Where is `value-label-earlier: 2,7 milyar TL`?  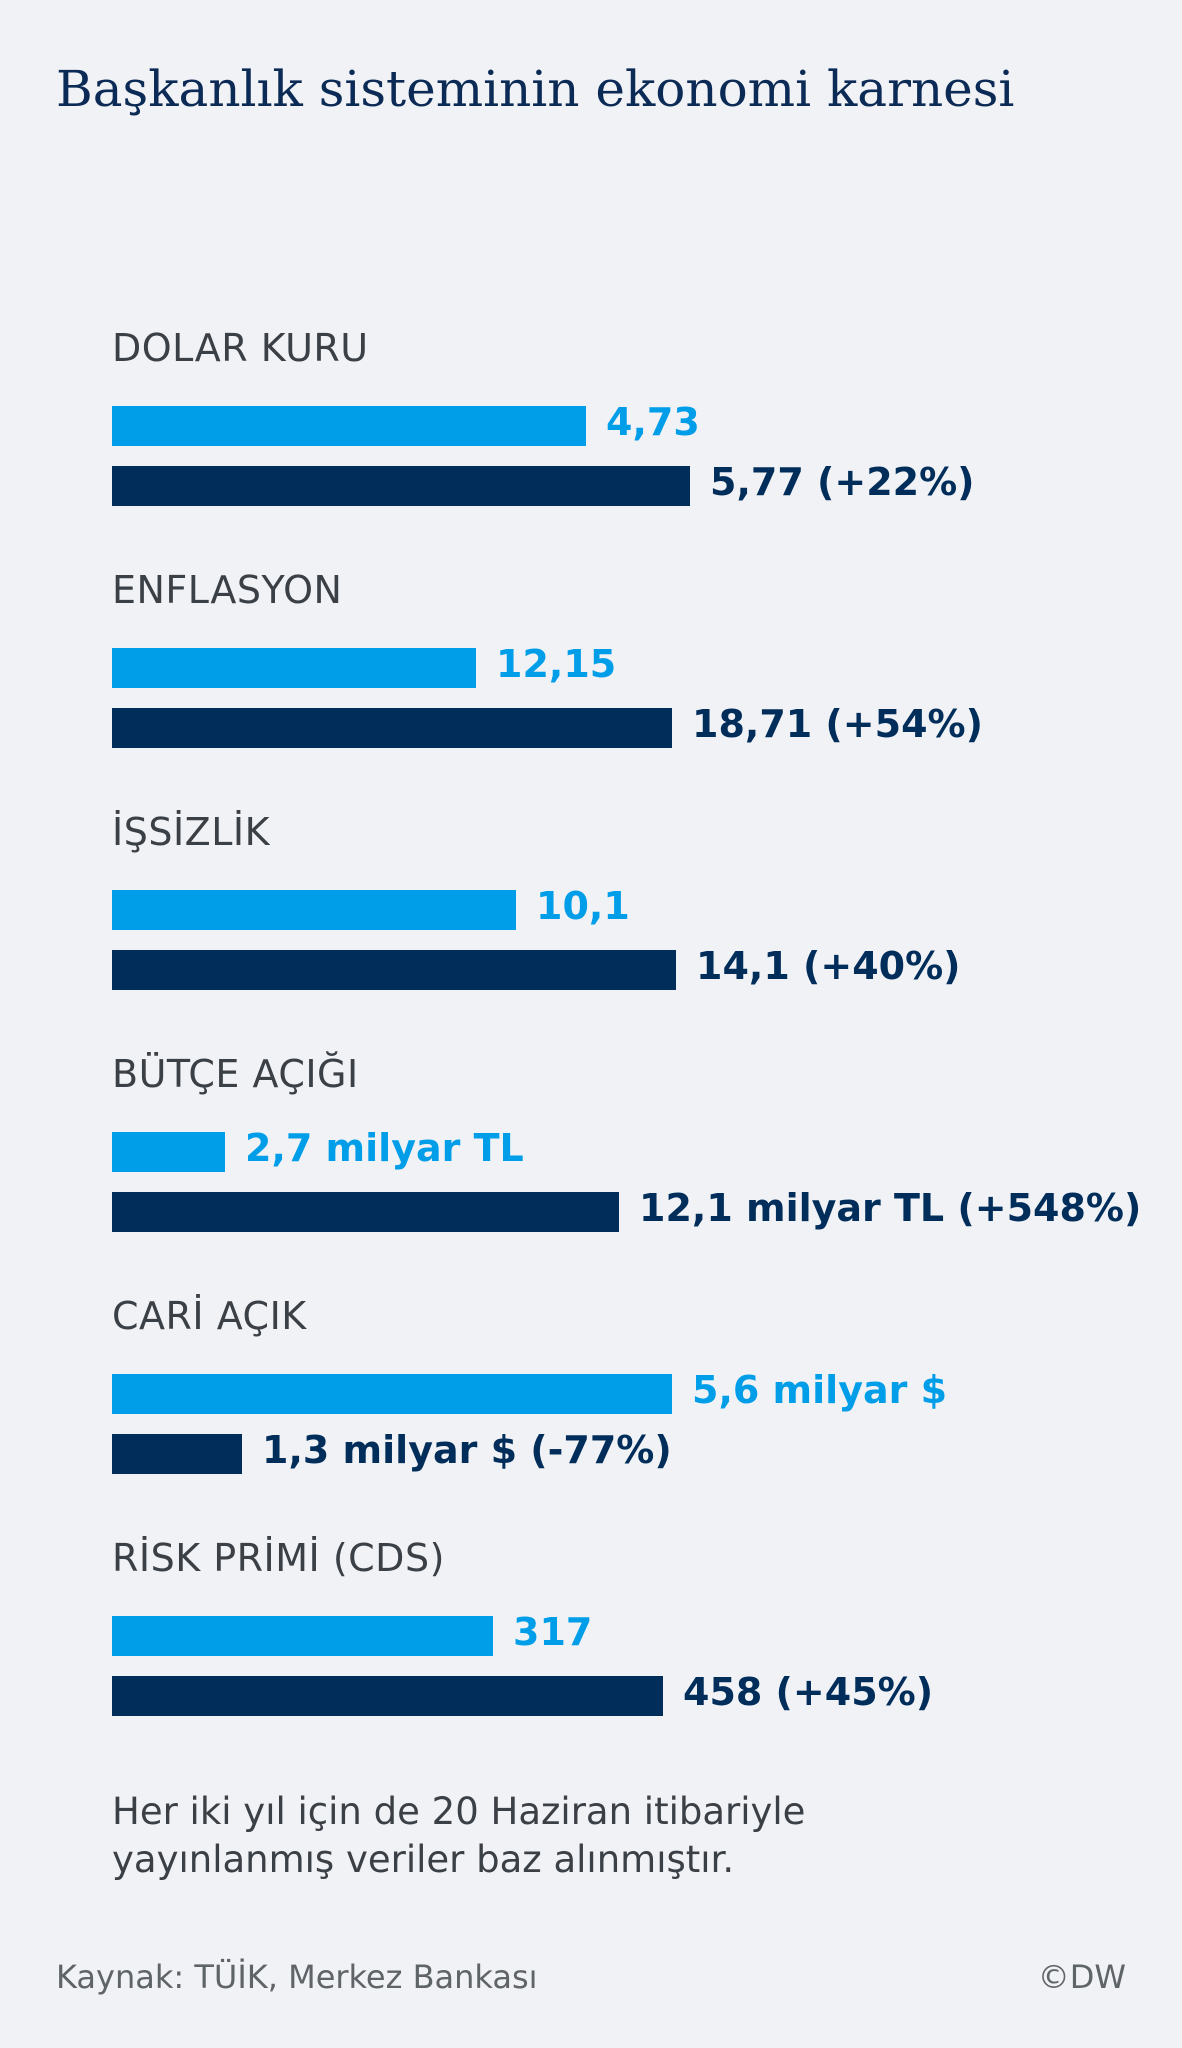
value-label-earlier: 2,7 milyar TL is located at coordinates (384, 1148).